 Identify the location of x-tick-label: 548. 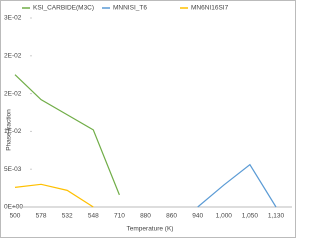
(93, 216).